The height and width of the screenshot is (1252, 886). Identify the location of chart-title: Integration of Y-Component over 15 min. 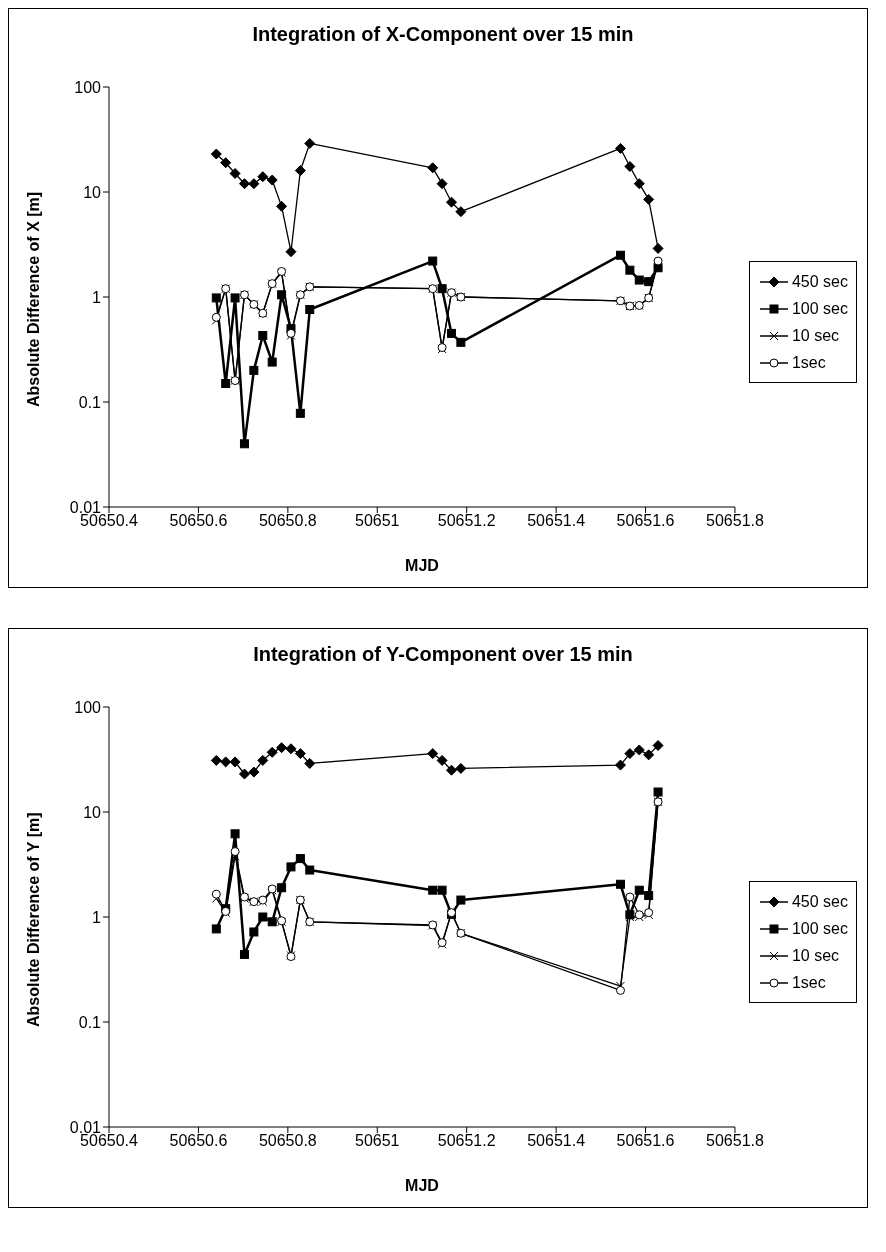
(443, 654).